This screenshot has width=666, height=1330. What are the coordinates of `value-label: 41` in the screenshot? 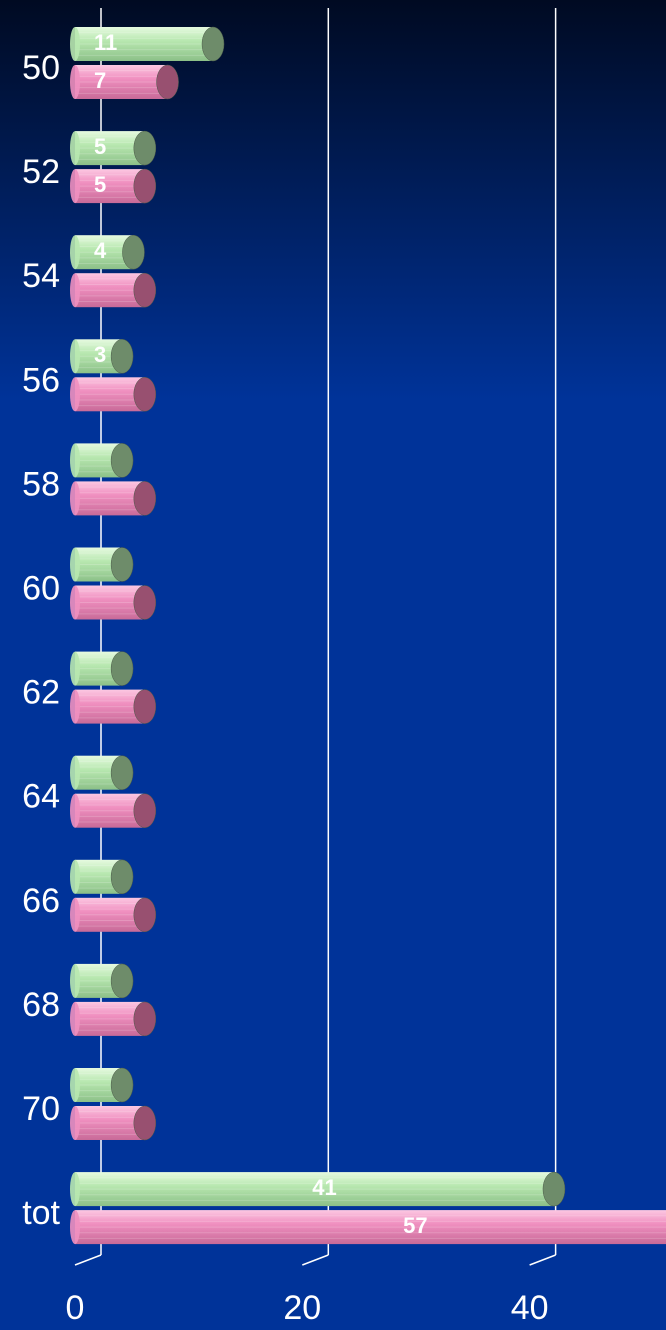 It's located at (324, 1187).